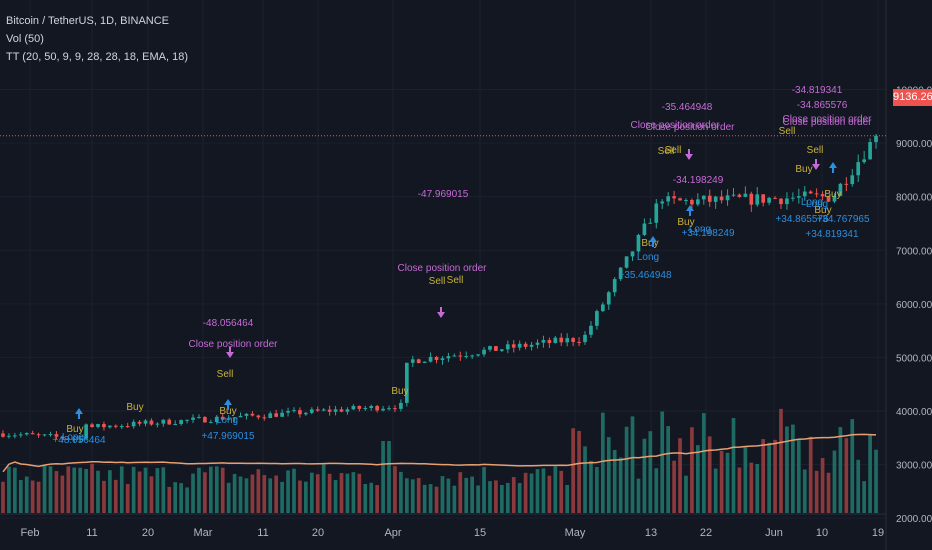 Image resolution: width=932 pixels, height=550 pixels. Describe the element at coordinates (318, 533) in the screenshot. I see `x-tick-label: 20` at that location.